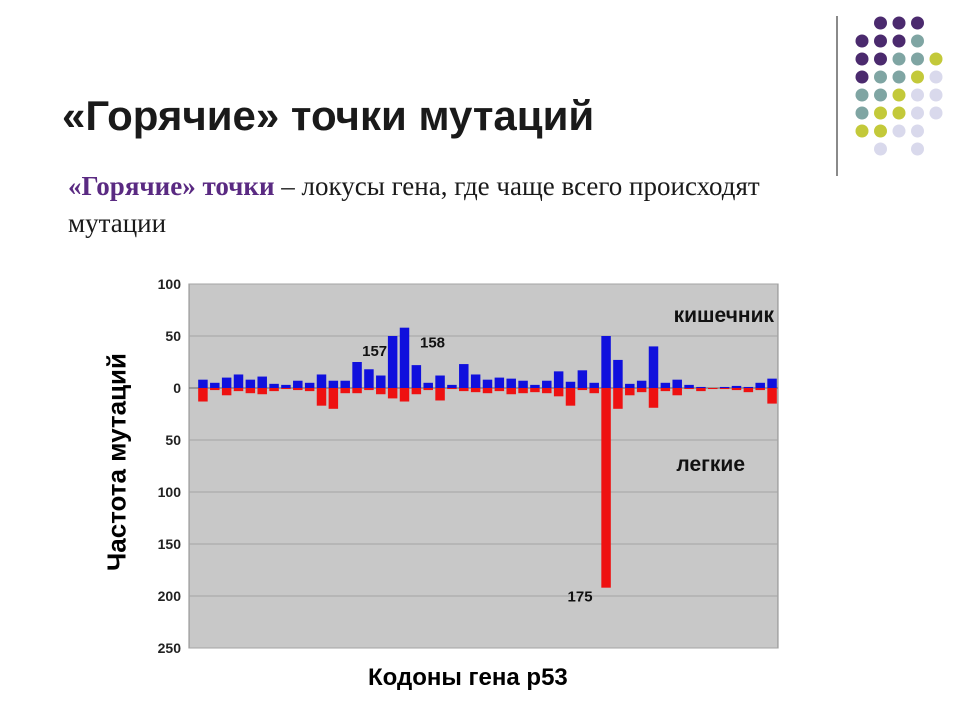  What do you see at coordinates (580, 597) in the screenshot?
I see `bar-annotation: 175` at bounding box center [580, 597].